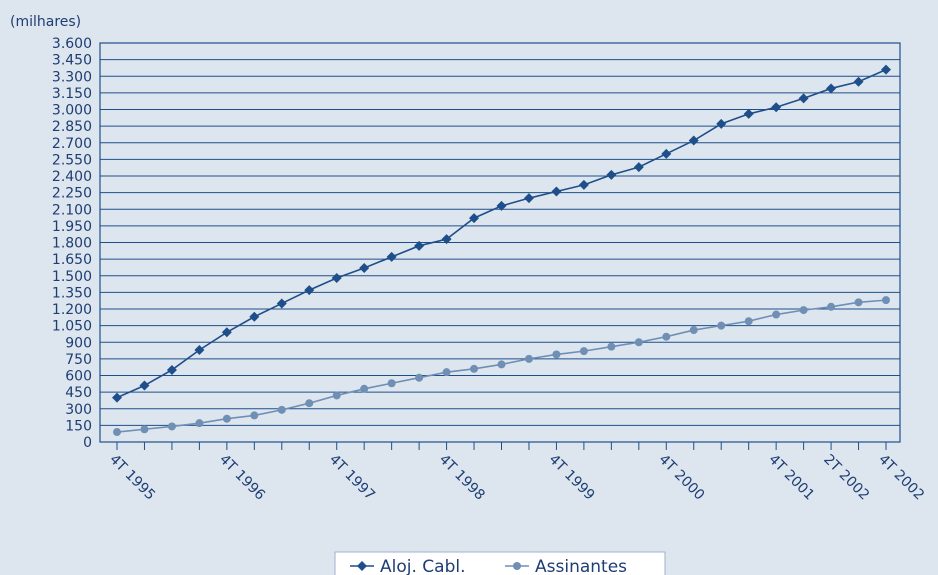 The image size is (938, 575). I want to click on x-tick-label: 4T 2000, so click(681, 478).